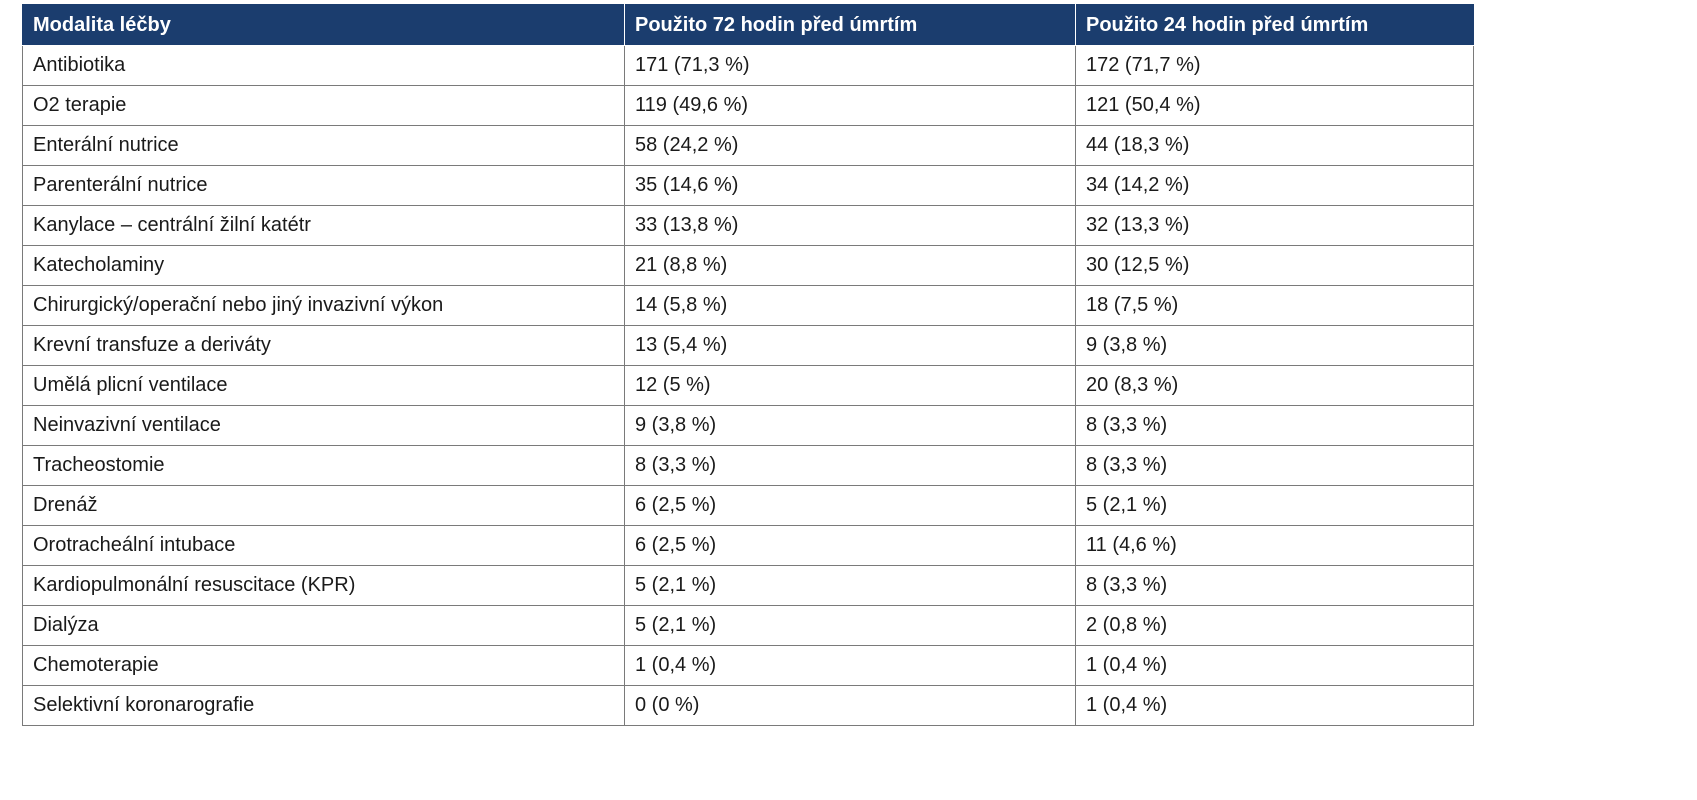 The height and width of the screenshot is (800, 1697). Describe the element at coordinates (1274, 345) in the screenshot. I see `cell-24h: 9 (3,8 %)` at that location.